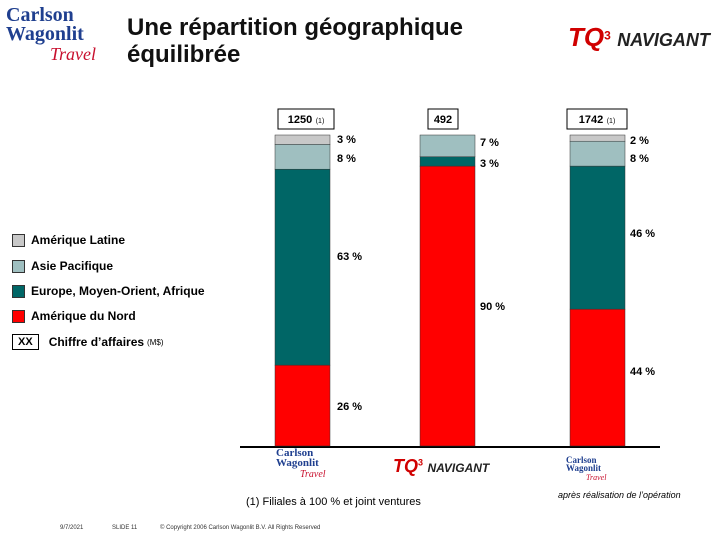 The width and height of the screenshot is (720, 540). I want to click on legend-item-chiffre-affaires: XX Chiffre d’affaires (M$), so click(88, 342).